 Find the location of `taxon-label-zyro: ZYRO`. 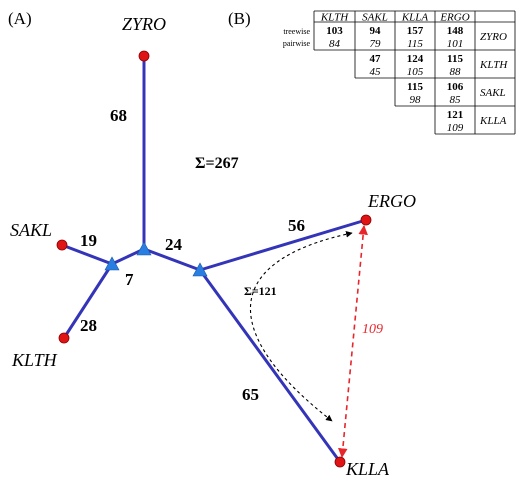

taxon-label-zyro: ZYRO is located at coordinates (144, 24).